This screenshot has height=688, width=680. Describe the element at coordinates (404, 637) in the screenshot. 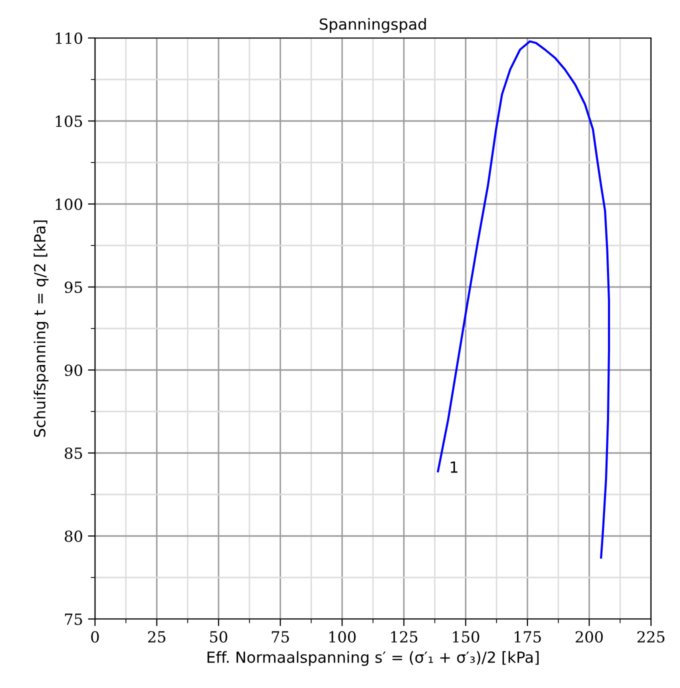

I see `x-tick-label: 125` at that location.